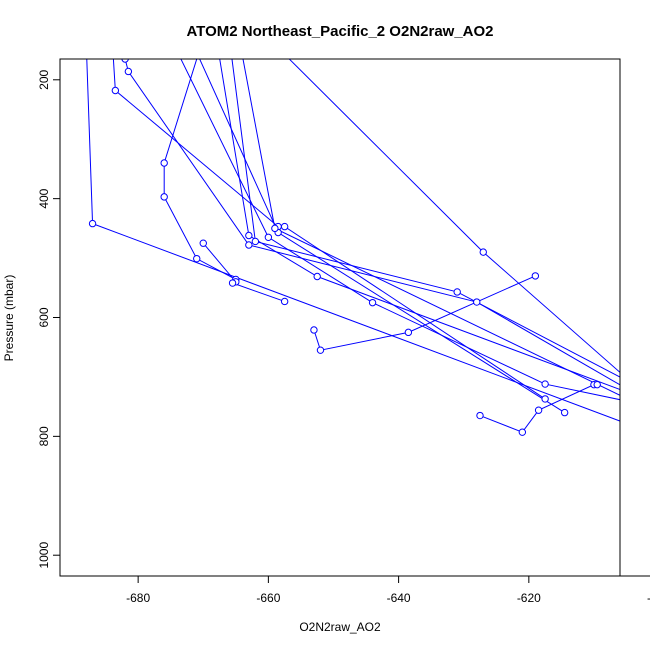 The image size is (650, 650). I want to click on x-axis: -680 -660 -640 -620 -600, so click(388, 590).